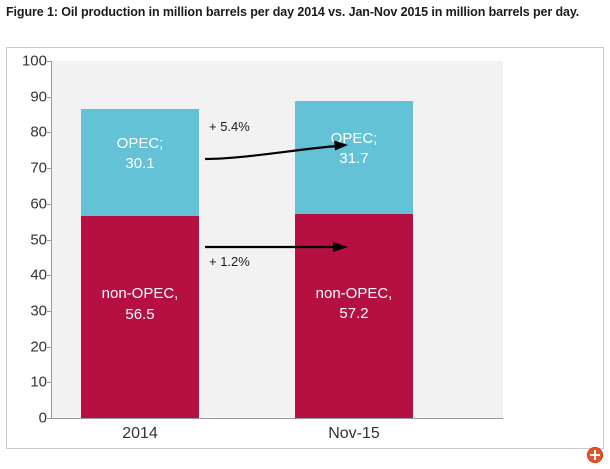 The image size is (610, 469). Describe the element at coordinates (38, 168) in the screenshot. I see `y-tick-label: 70` at that location.